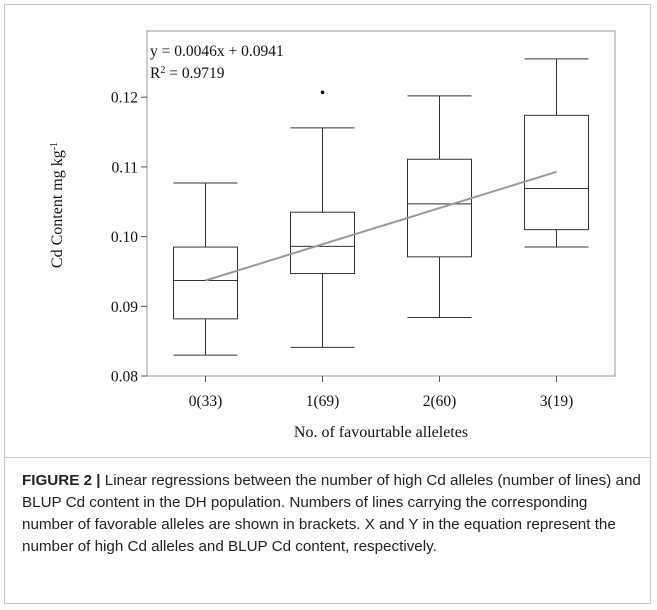  Describe the element at coordinates (217, 51) in the screenshot. I see `regression-equation: y = 0.0046x + 0.0941` at that location.